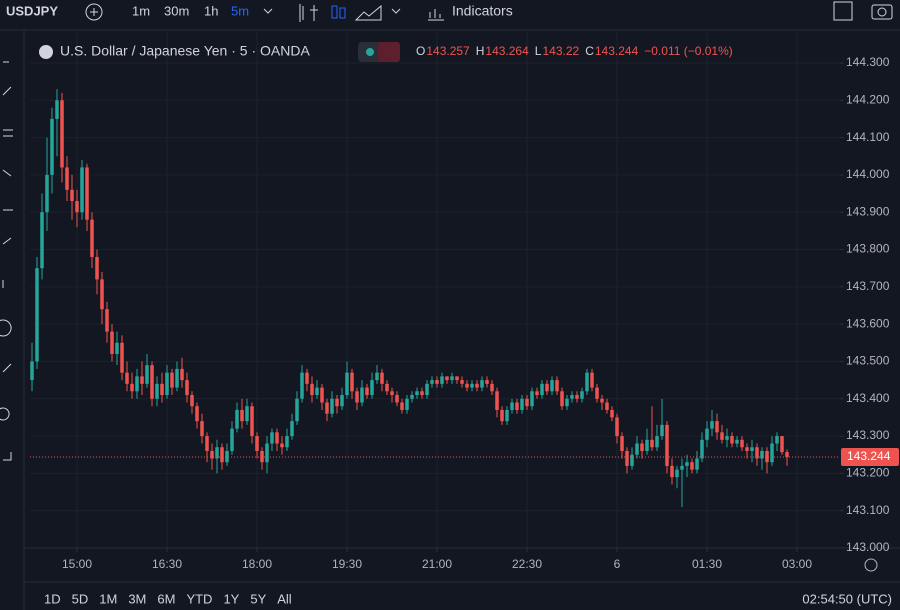 This screenshot has width=900, height=610. Describe the element at coordinates (137, 598) in the screenshot. I see `range-button: 3M` at that location.